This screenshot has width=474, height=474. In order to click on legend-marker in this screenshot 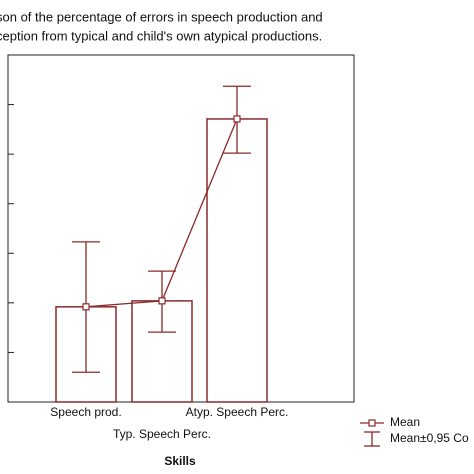, I will do `click(372, 423)`.